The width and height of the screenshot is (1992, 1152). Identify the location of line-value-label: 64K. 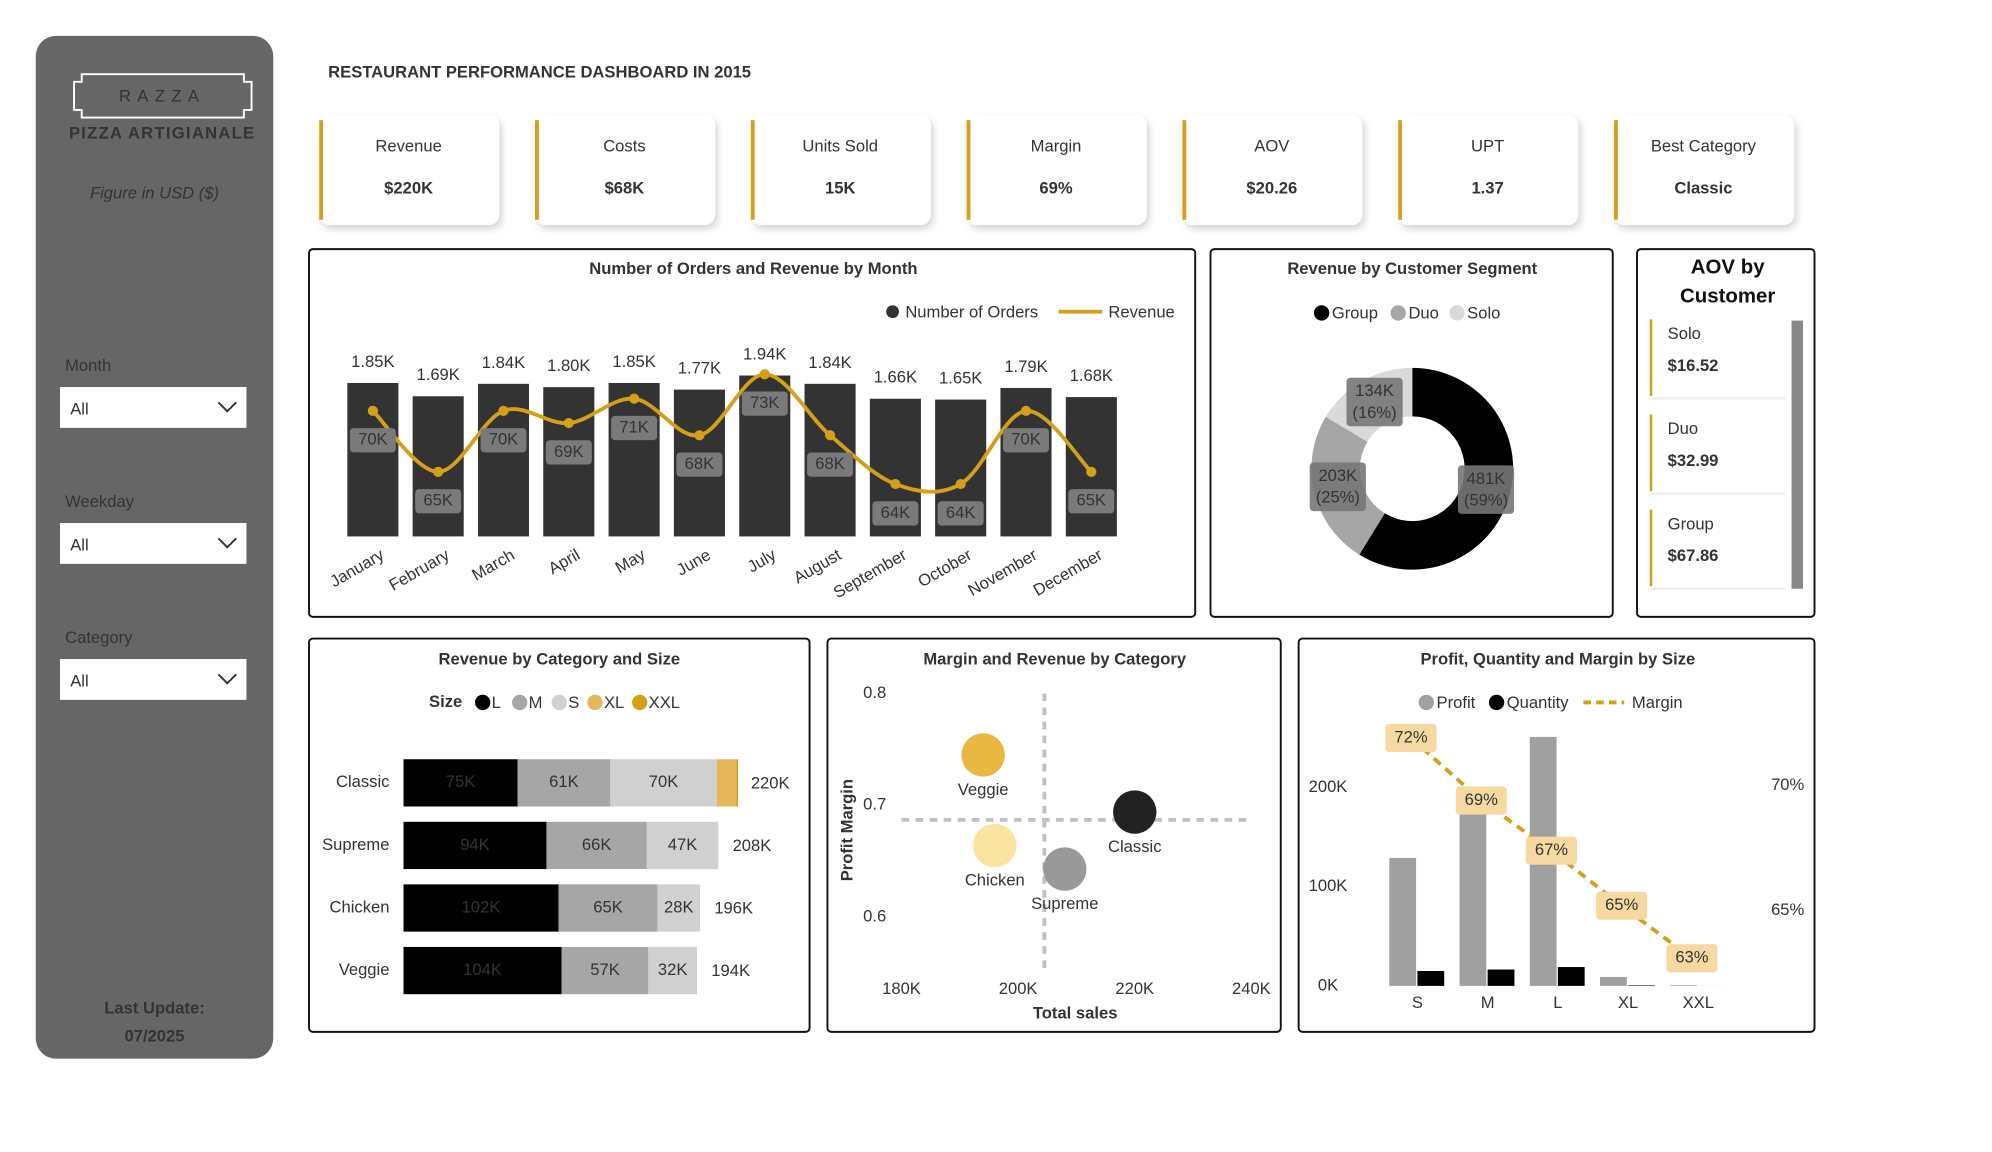
(896, 512).